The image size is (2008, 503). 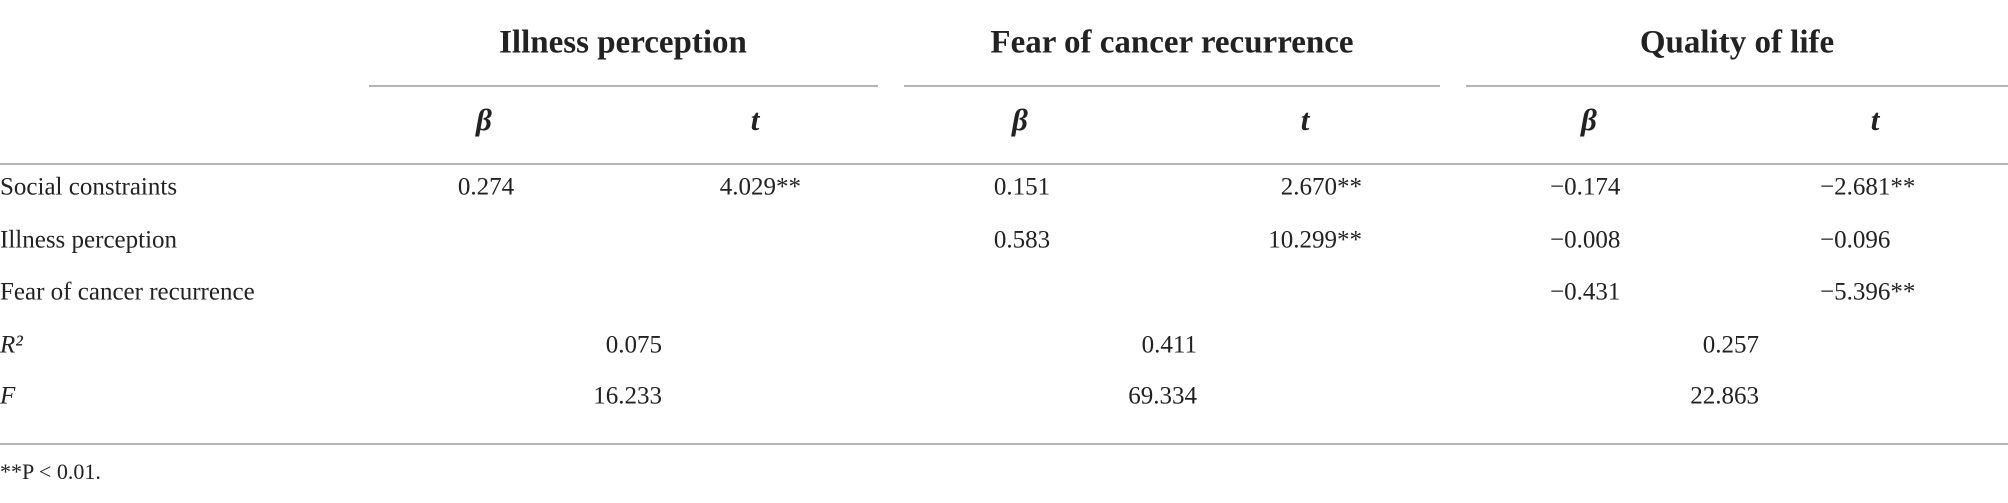 I want to click on cell: 16.233, so click(x=627, y=396).